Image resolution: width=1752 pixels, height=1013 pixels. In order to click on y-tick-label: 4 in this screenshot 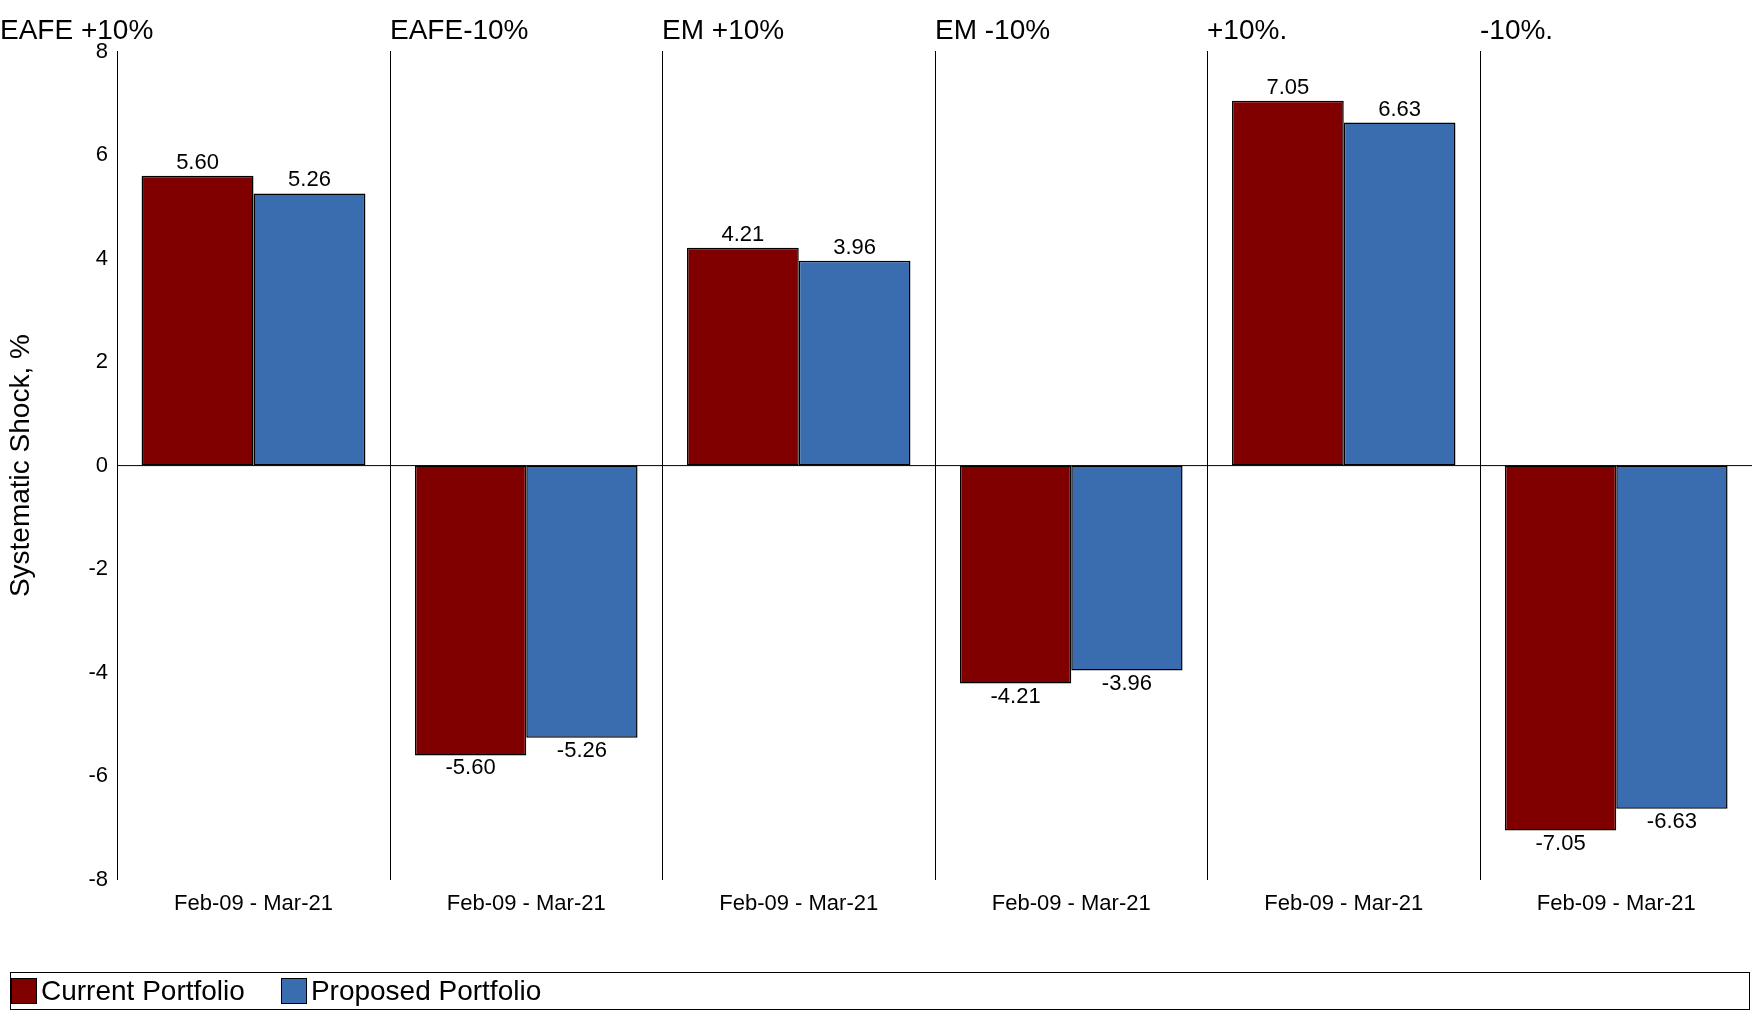, I will do `click(101, 257)`.